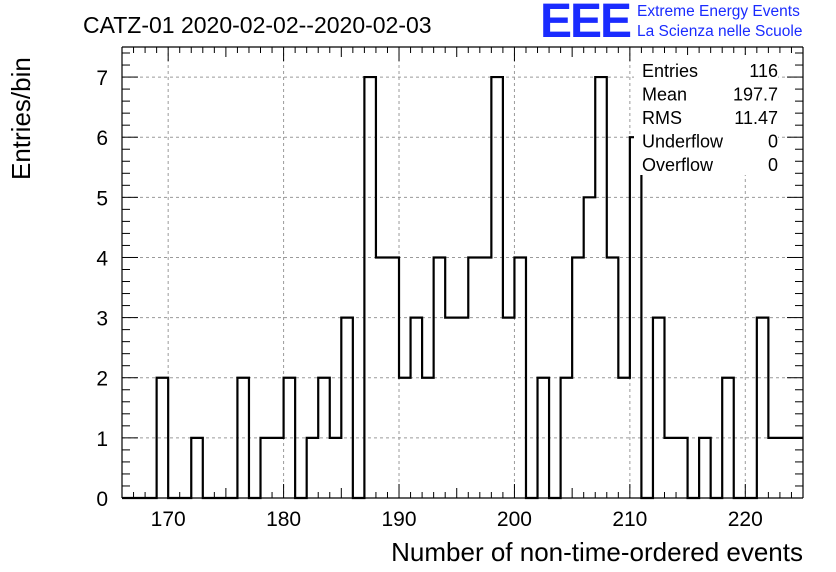 This screenshot has height=572, width=836. I want to click on stats-value: 197.7, so click(755, 95).